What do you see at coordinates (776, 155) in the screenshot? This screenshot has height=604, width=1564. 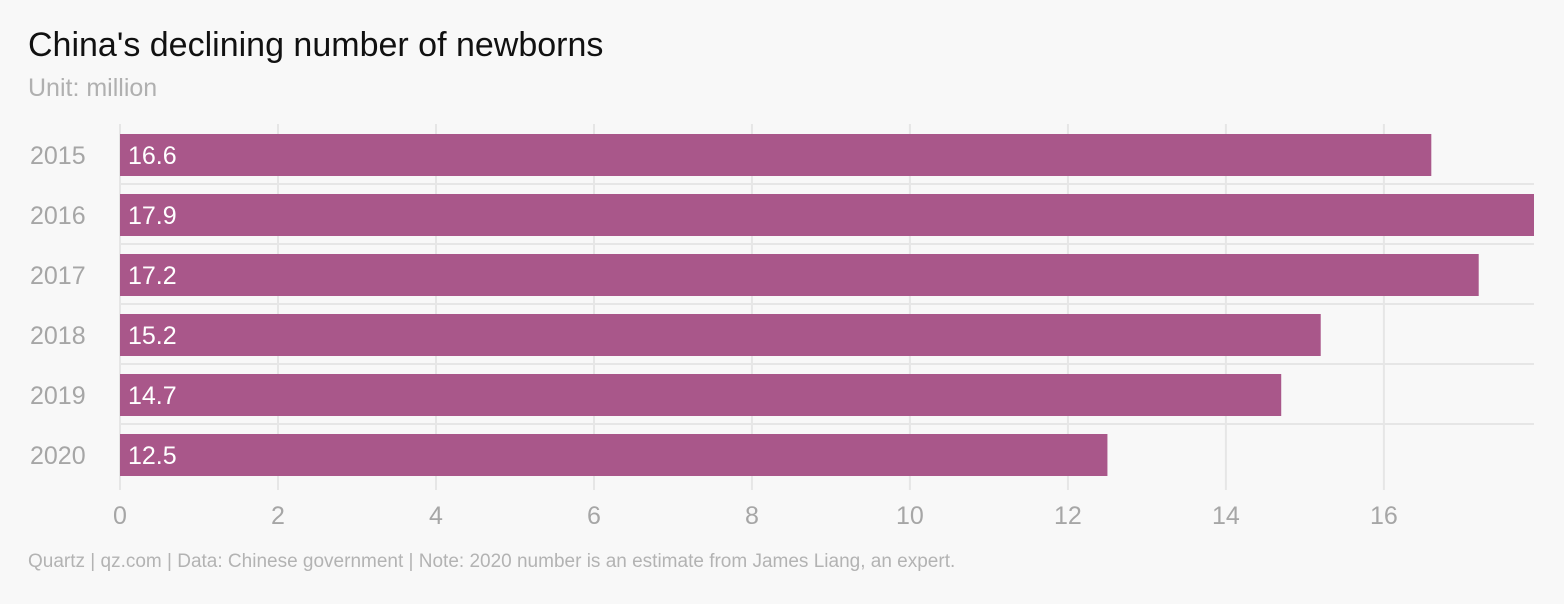 I see `bar-2015` at bounding box center [776, 155].